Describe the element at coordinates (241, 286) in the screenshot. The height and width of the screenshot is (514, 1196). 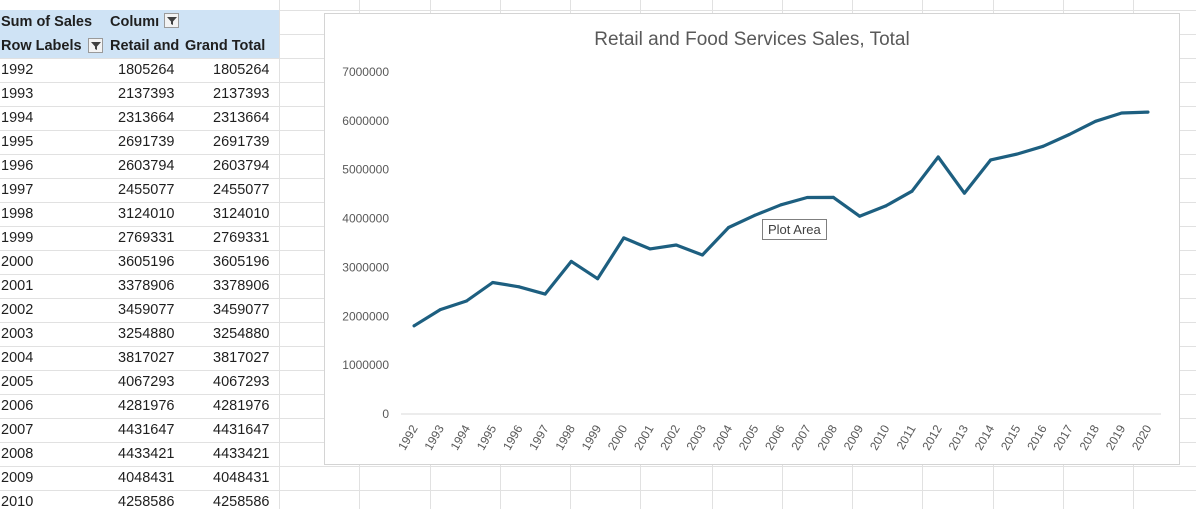
I see `grand-total-value: 3378906` at that location.